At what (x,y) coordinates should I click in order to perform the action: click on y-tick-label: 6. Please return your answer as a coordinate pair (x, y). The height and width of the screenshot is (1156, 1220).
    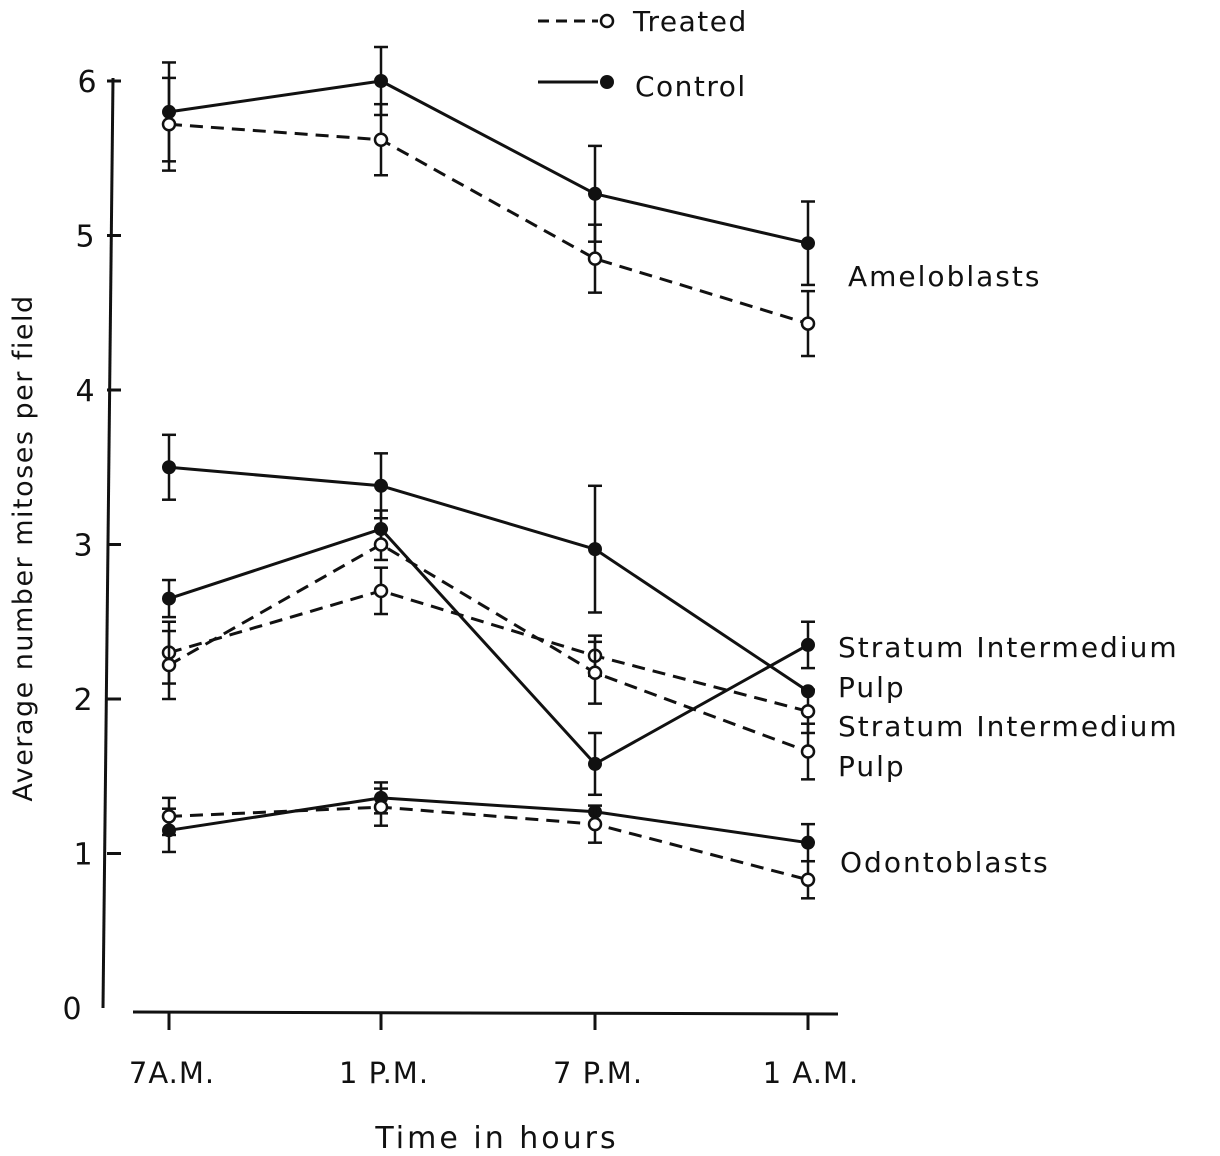
    Looking at the image, I should click on (86, 82).